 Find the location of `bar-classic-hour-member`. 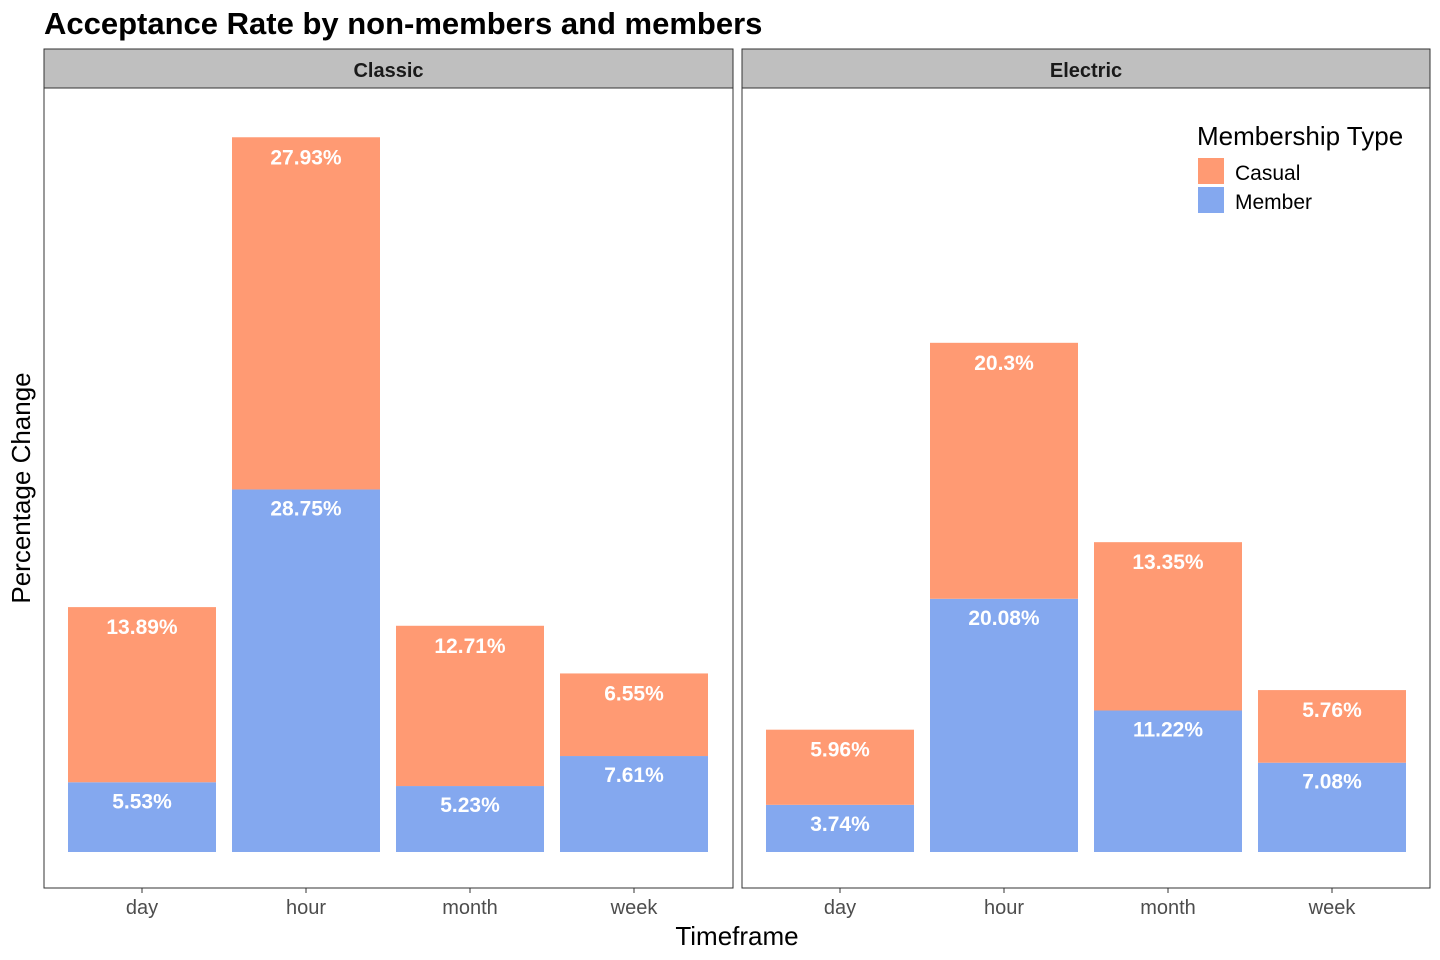

bar-classic-hour-member is located at coordinates (306, 670).